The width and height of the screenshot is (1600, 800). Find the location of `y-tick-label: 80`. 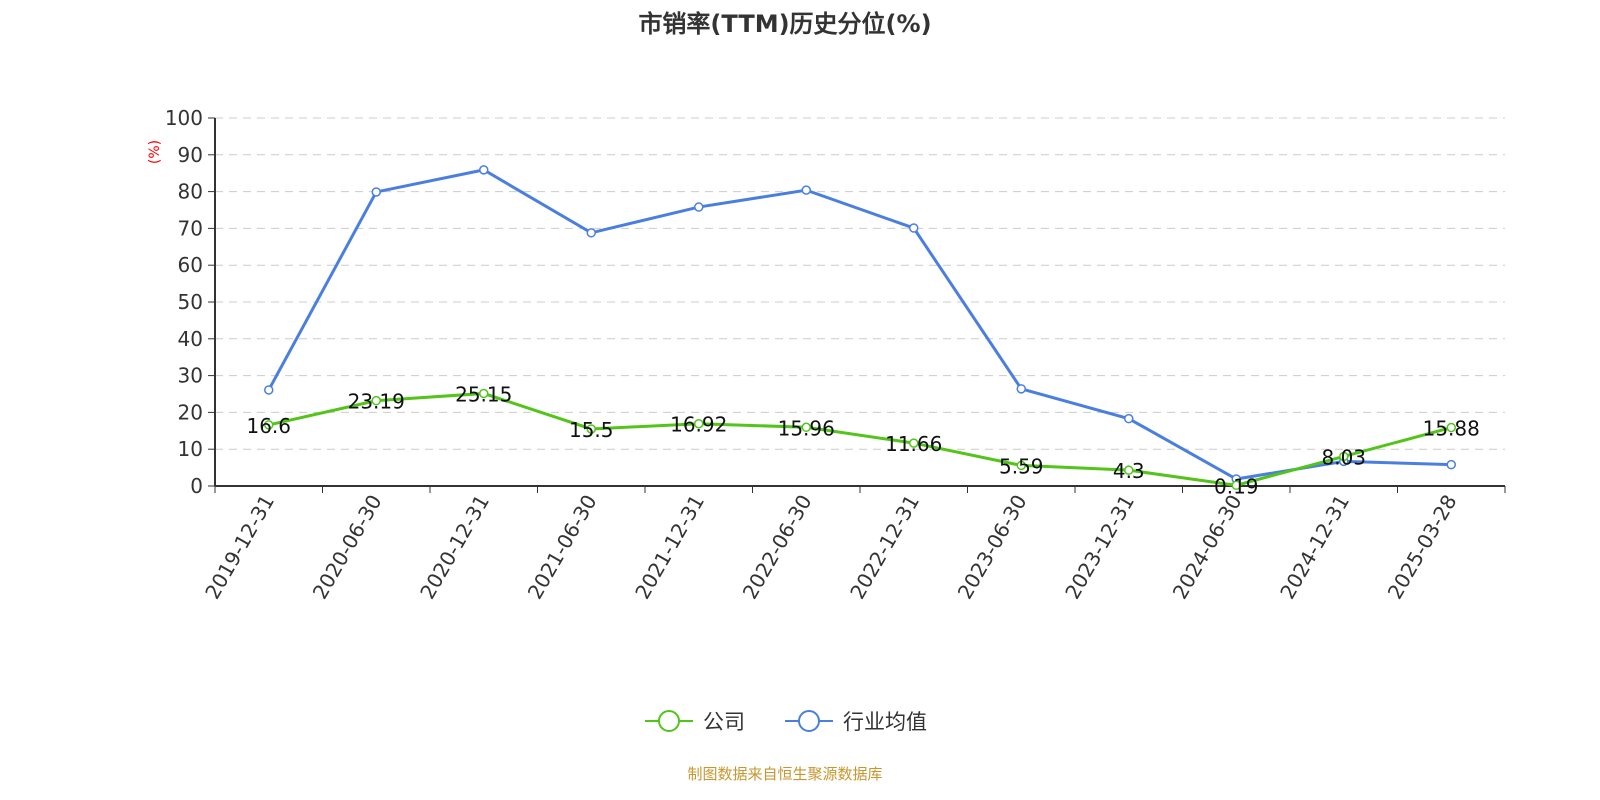

y-tick-label: 80 is located at coordinates (190, 192).